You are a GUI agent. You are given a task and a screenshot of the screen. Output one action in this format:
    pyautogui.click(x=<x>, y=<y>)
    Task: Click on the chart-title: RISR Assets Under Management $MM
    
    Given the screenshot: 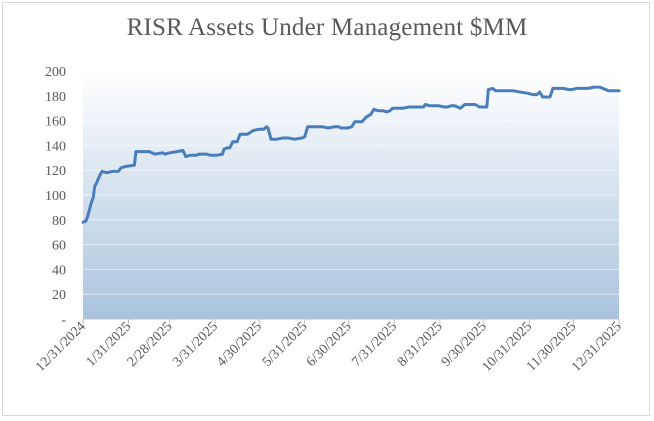 What is the action you would take?
    pyautogui.click(x=327, y=27)
    